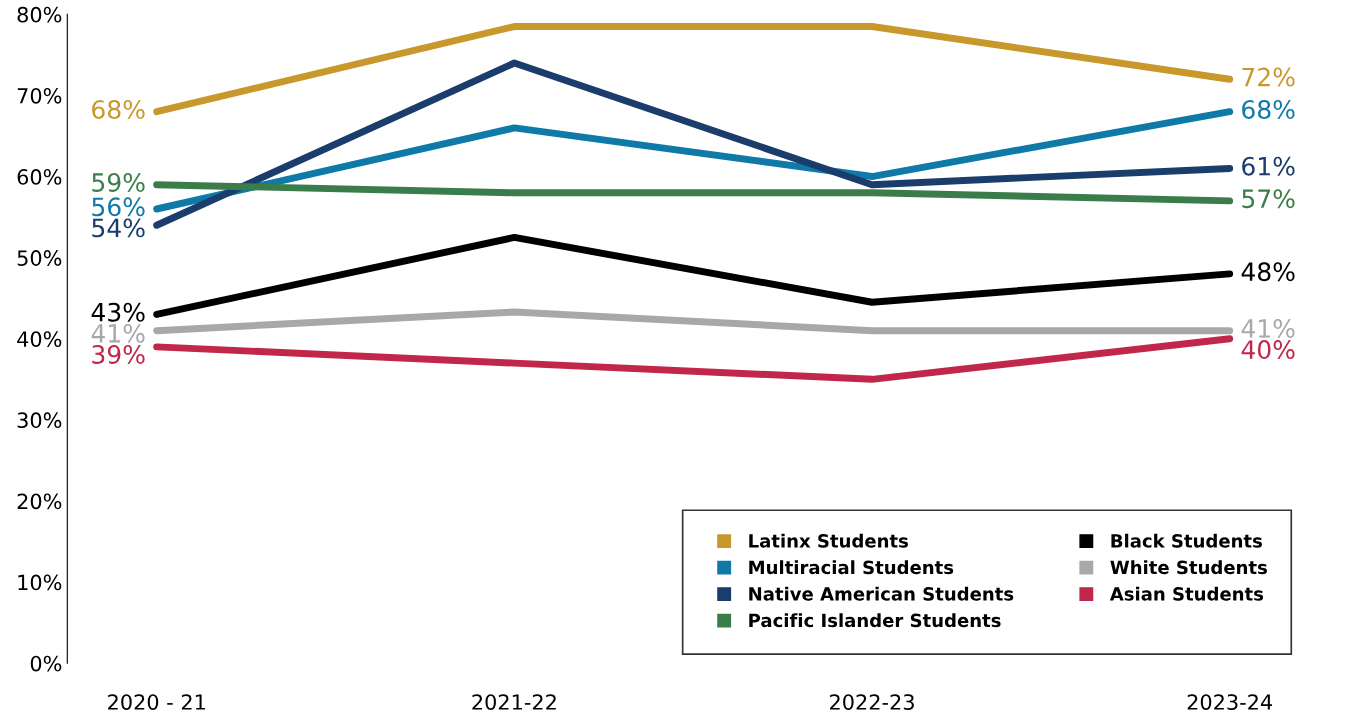 The width and height of the screenshot is (1346, 717). Describe the element at coordinates (39, 501) in the screenshot. I see `y-tick-label: 20%` at that location.